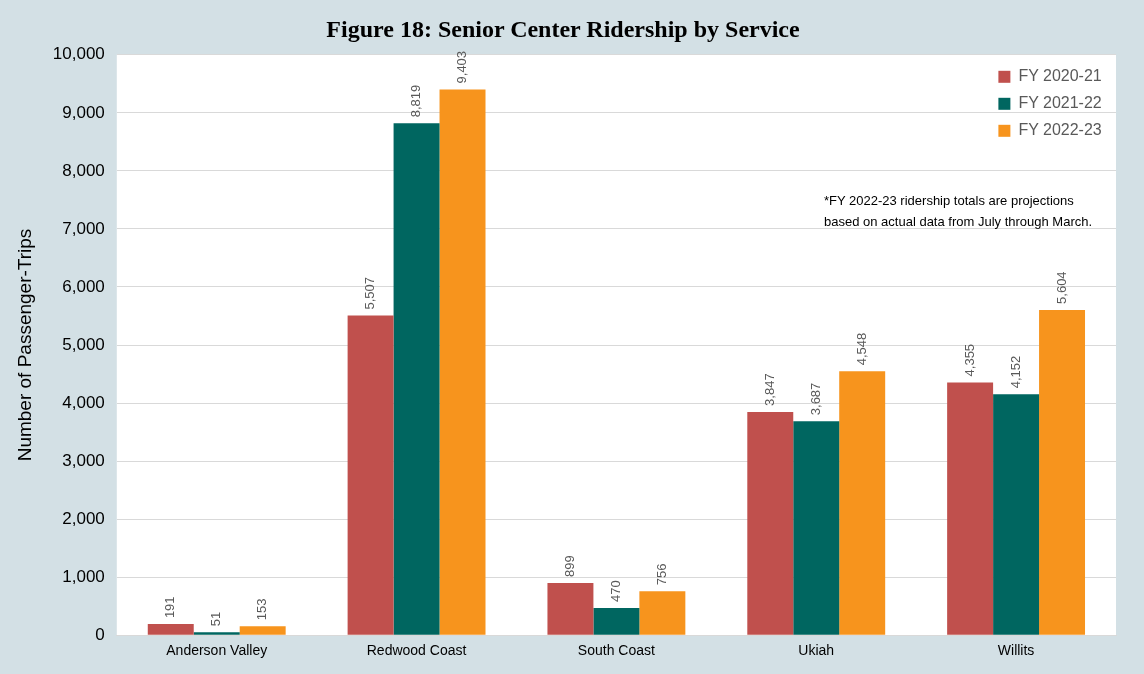 This screenshot has width=1144, height=674. What do you see at coordinates (83, 170) in the screenshot?
I see `y-tick-label: 8,000` at bounding box center [83, 170].